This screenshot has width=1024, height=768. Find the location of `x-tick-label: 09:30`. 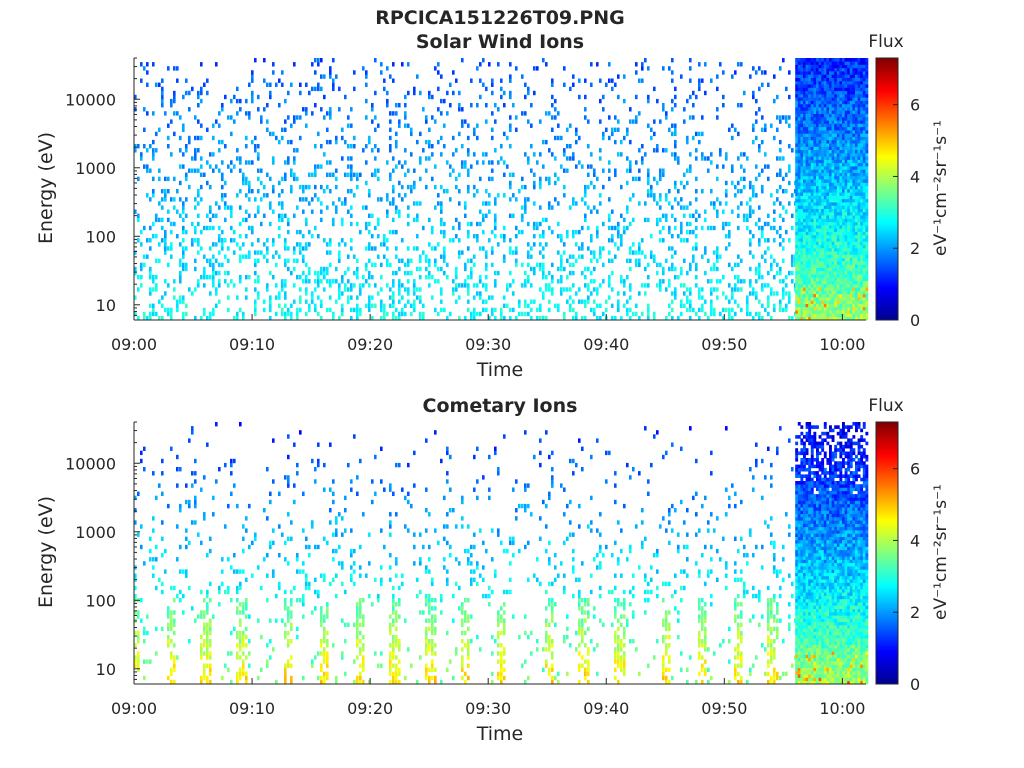

x-tick-label: 09:30 is located at coordinates (488, 344).